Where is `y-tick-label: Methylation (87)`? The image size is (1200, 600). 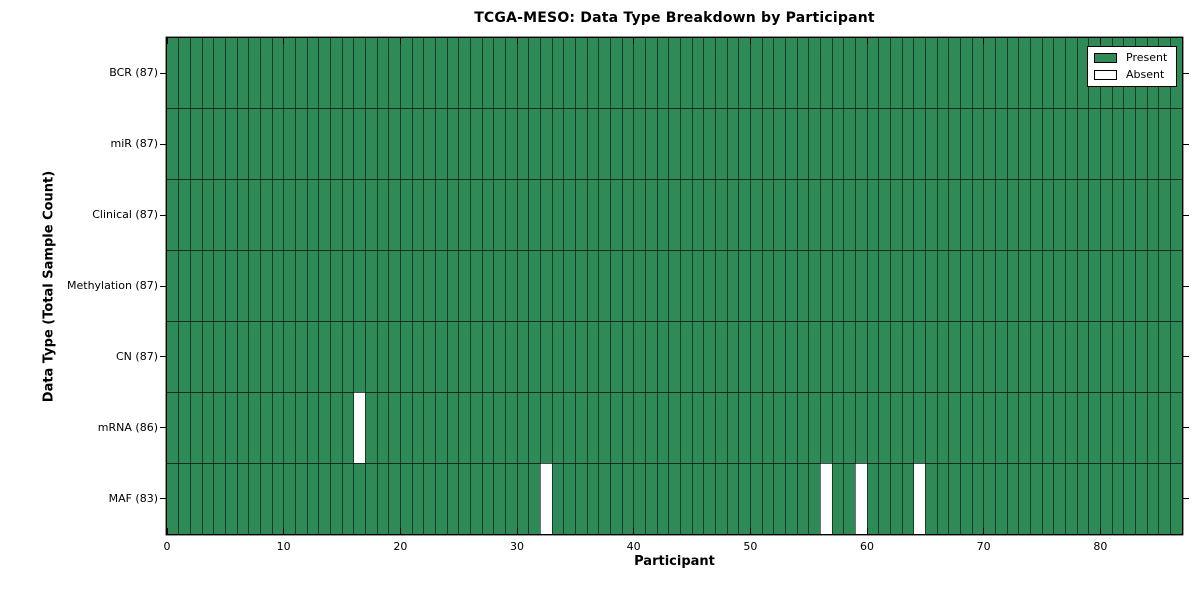 y-tick-label: Methylation (87) is located at coordinates (112, 285).